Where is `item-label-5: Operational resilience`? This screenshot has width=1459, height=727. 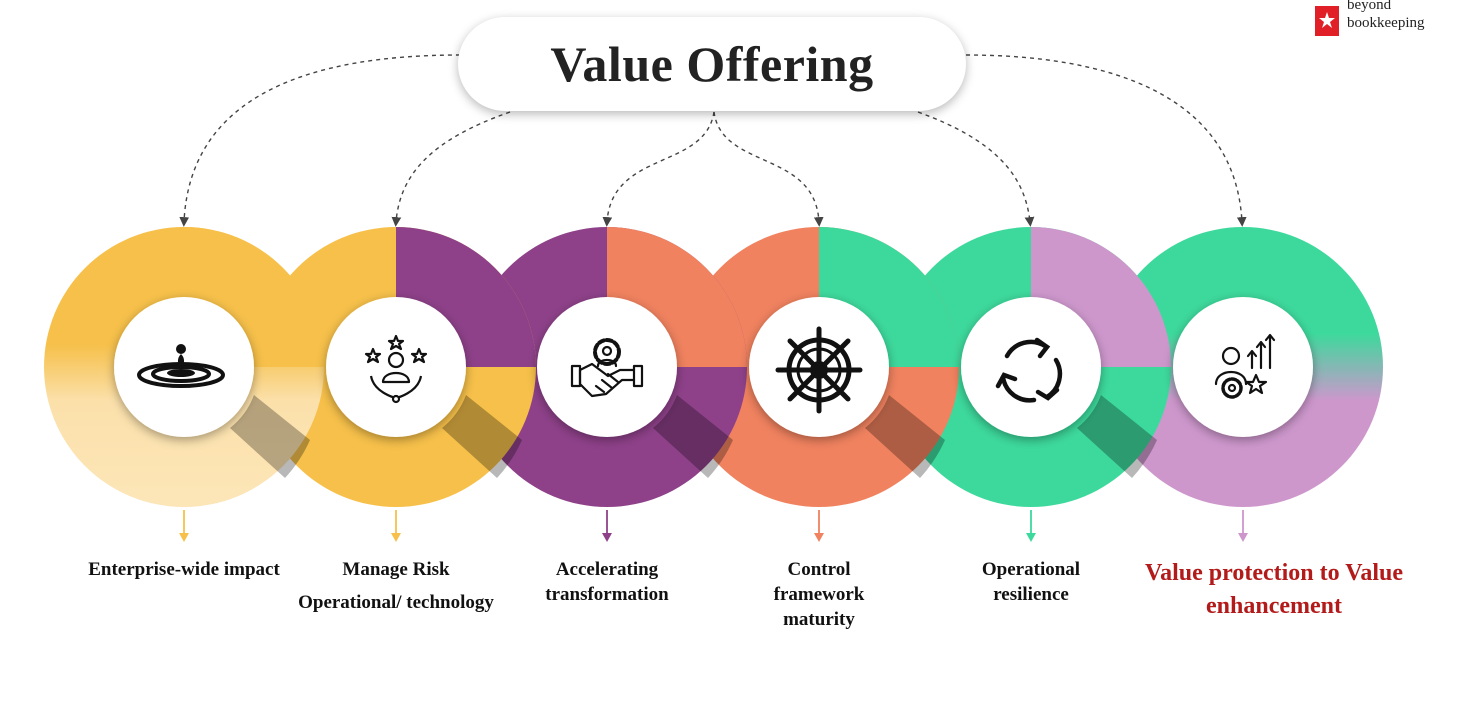
item-label-5: Operational resilience is located at coordinates (1031, 582).